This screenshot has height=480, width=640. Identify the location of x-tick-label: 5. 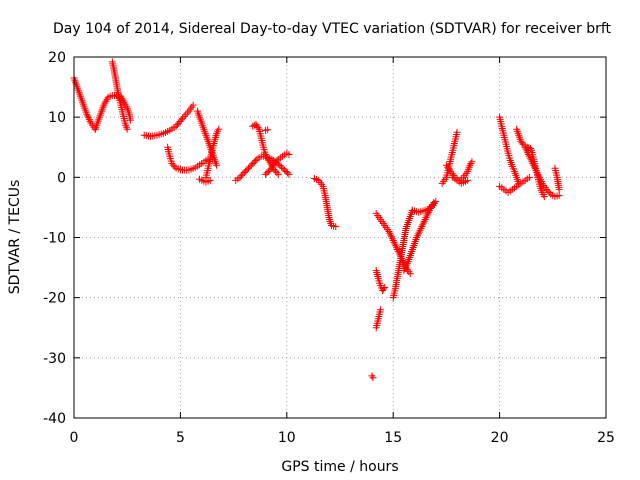
(180, 438).